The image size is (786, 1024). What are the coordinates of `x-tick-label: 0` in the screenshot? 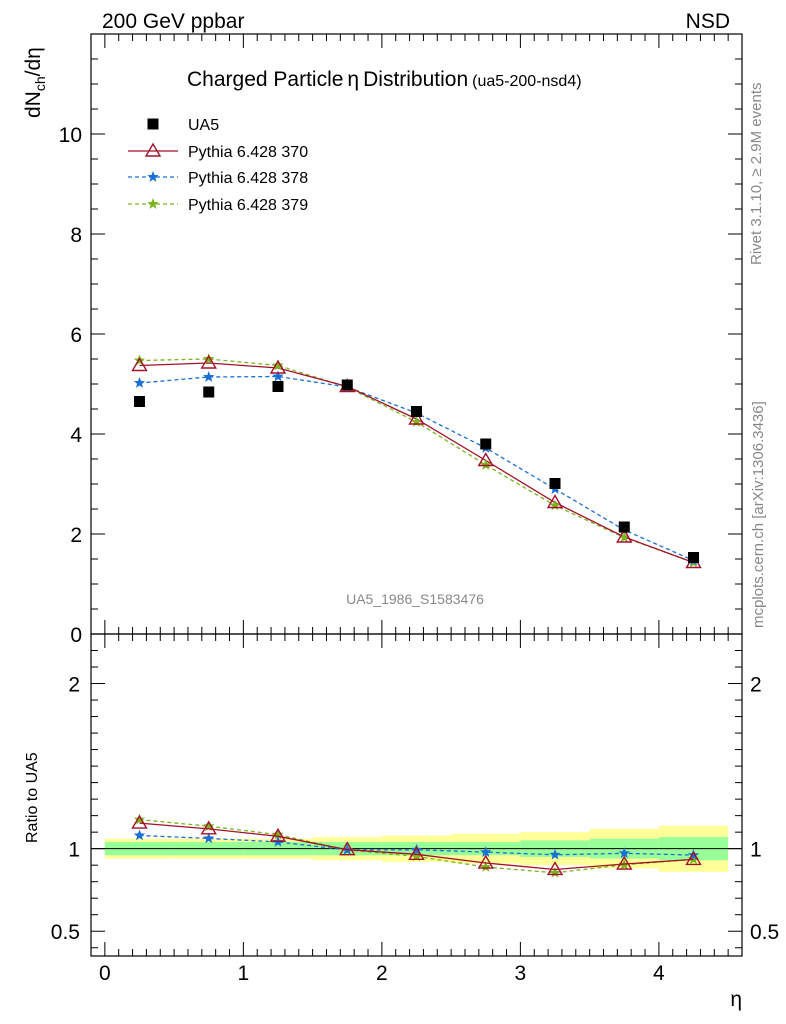 It's located at (105, 973).